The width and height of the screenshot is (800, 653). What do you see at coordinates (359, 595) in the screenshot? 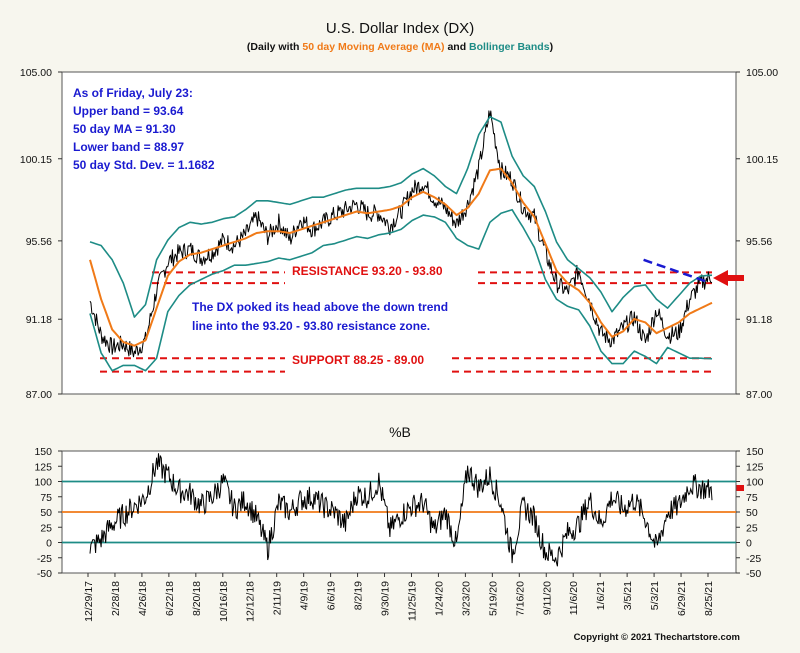
I see `x-tick-label: 8/2/19` at bounding box center [359, 595].